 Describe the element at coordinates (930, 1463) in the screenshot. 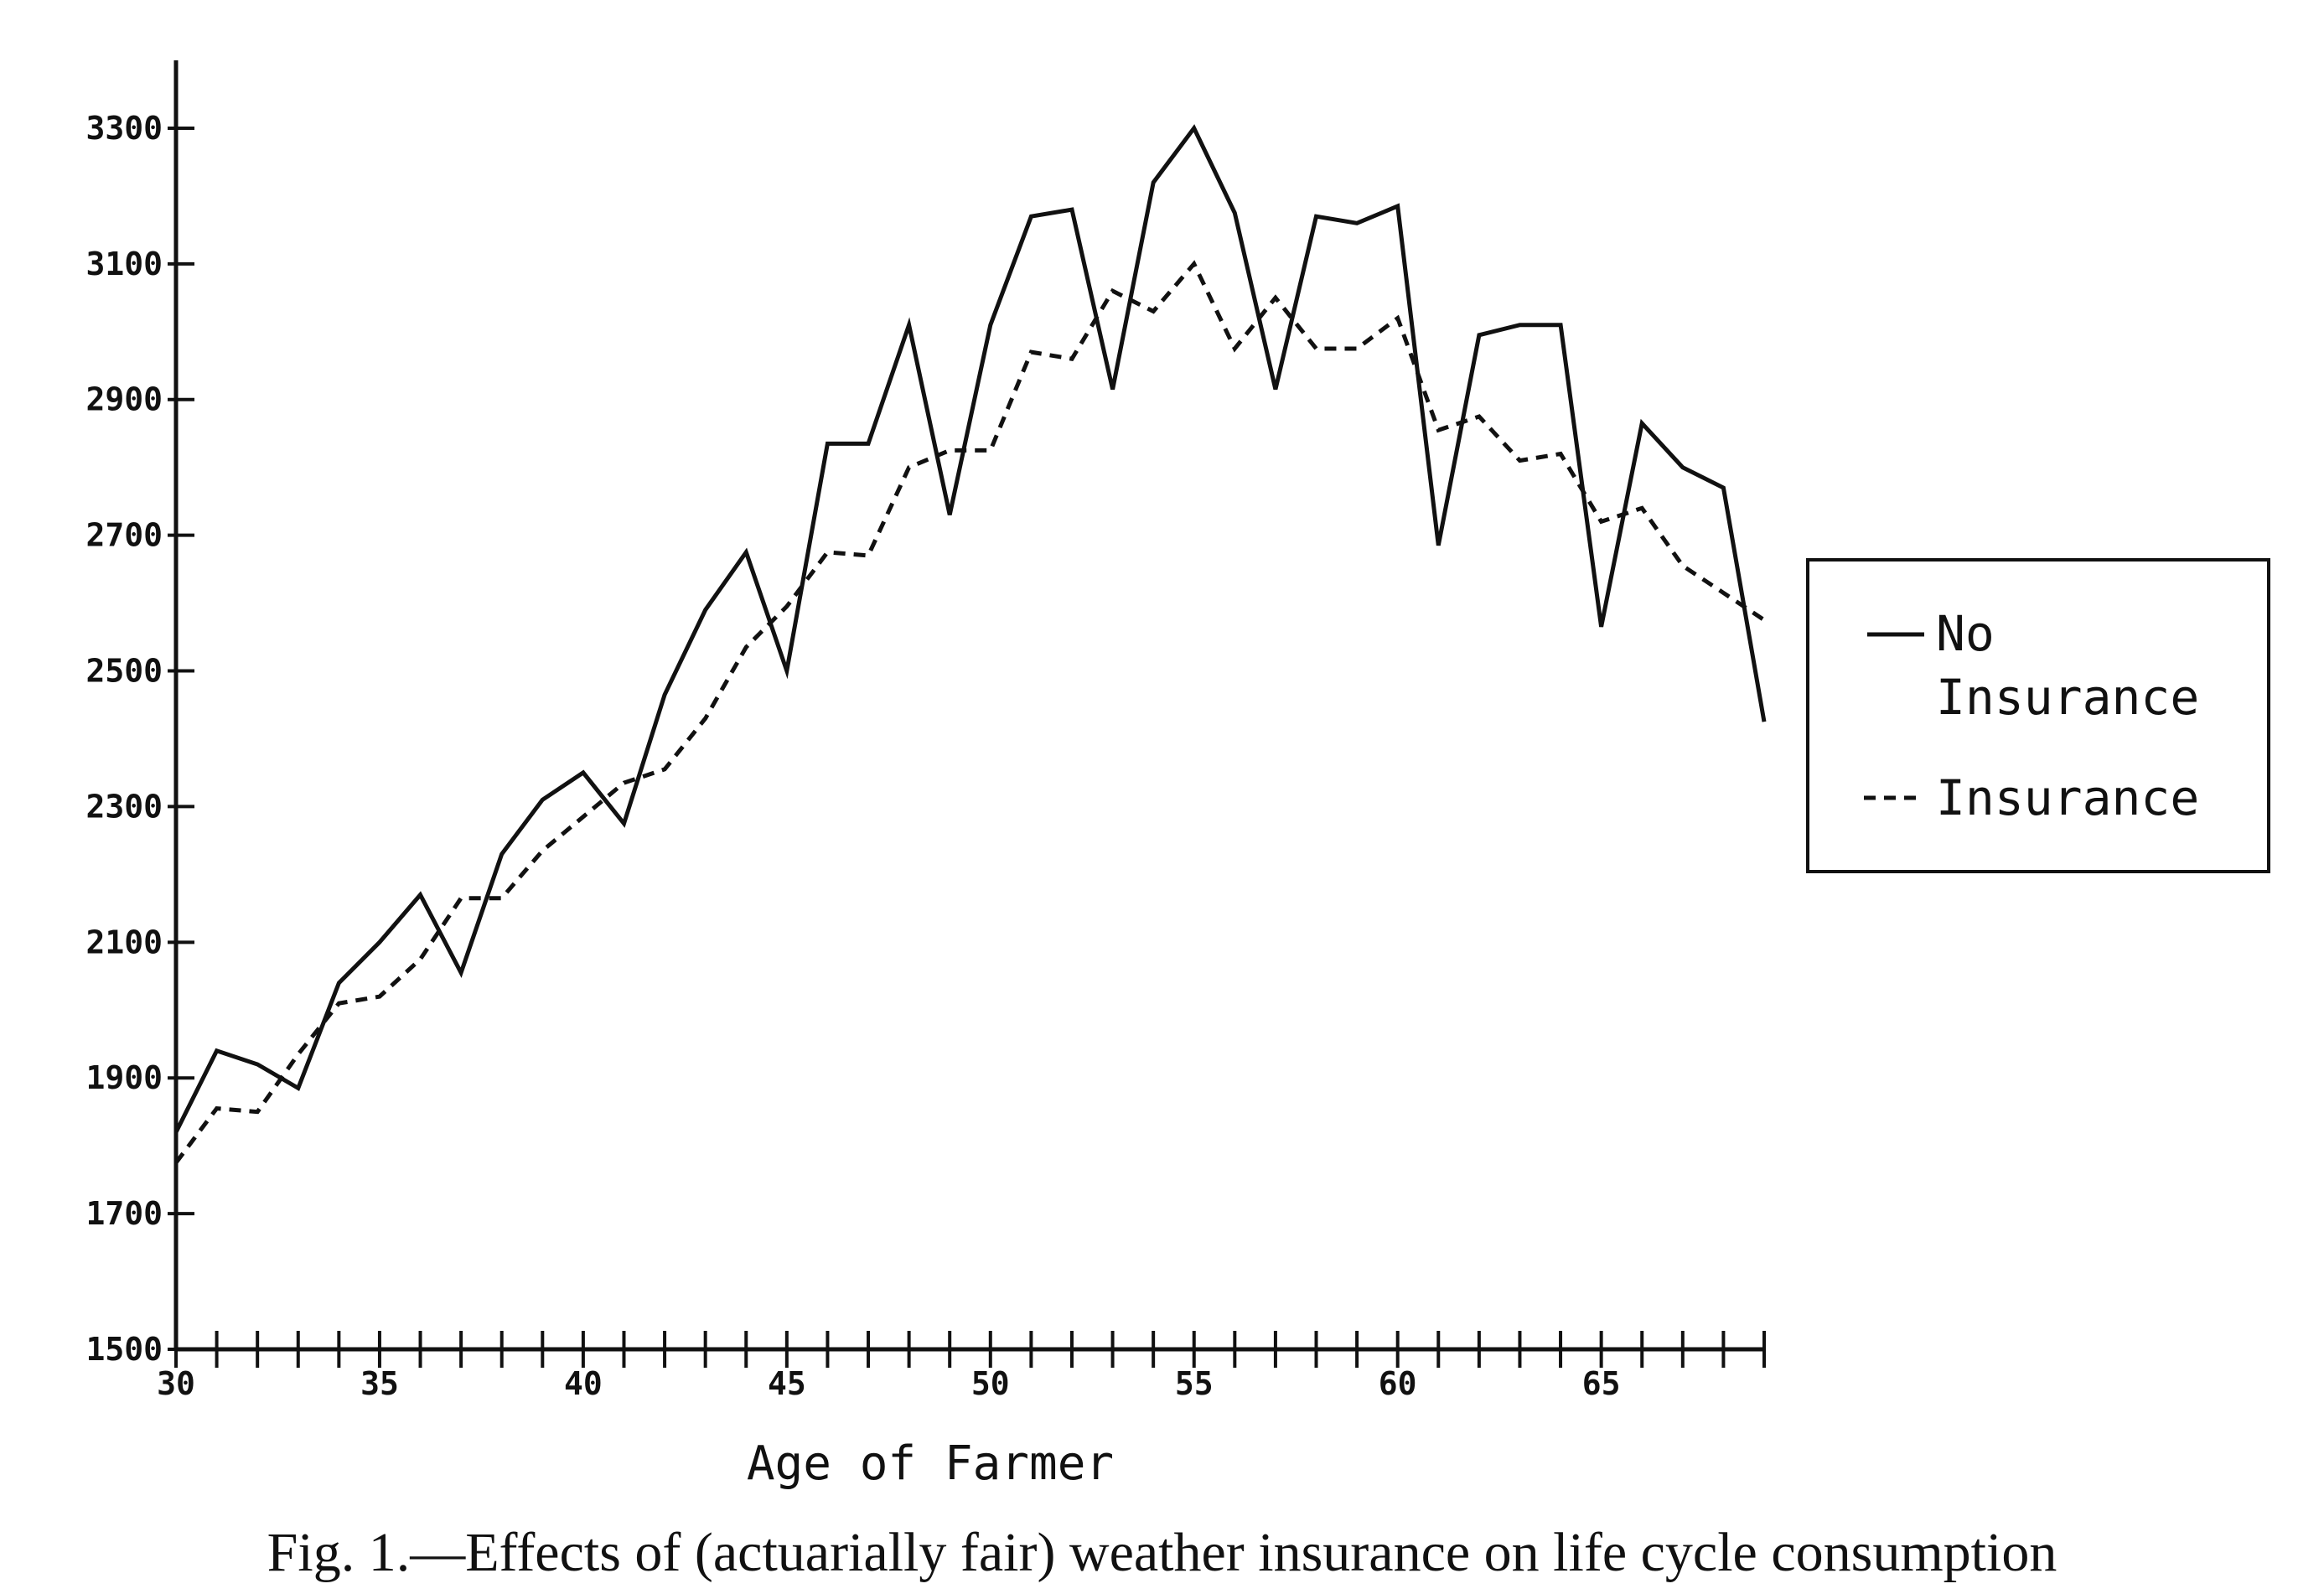

I see `x-axis-title: Age of Farmer` at that location.